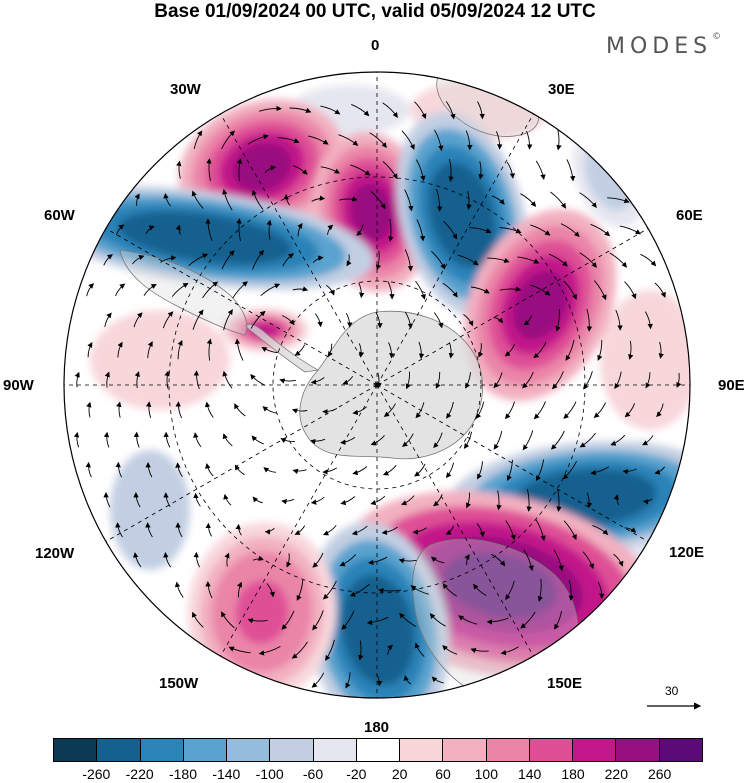 The height and width of the screenshot is (783, 750). Describe the element at coordinates (675, 699) in the screenshot. I see `vector-scale: 30` at that location.